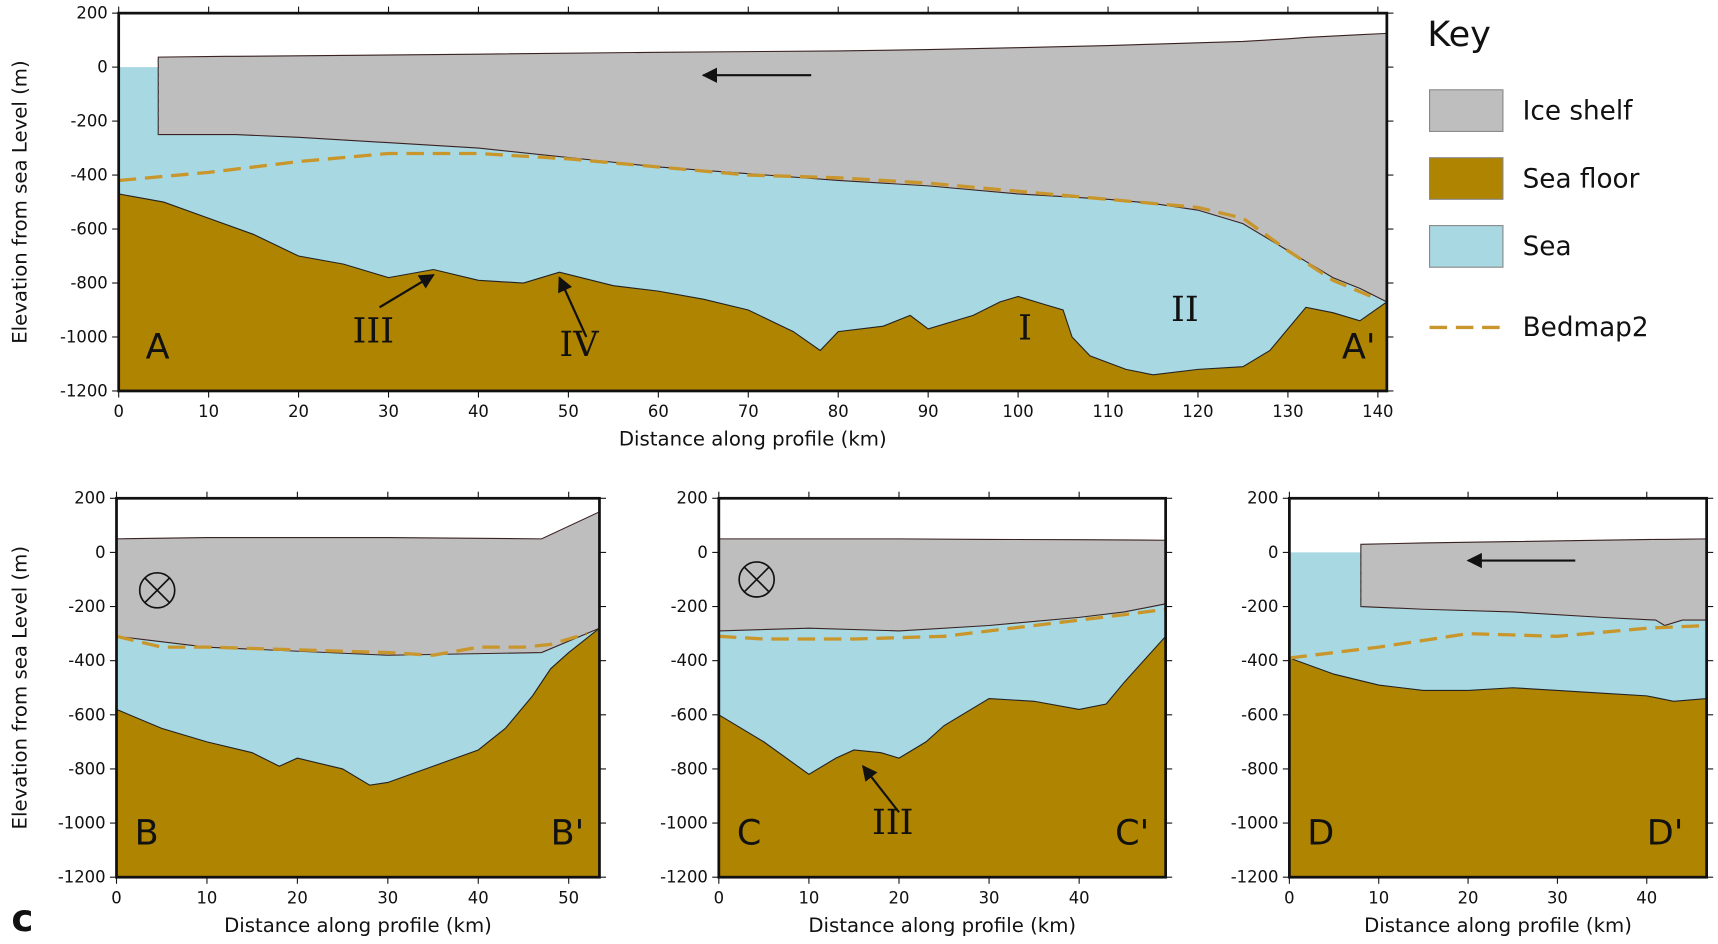  Describe the element at coordinates (838, 411) in the screenshot. I see `x-tick-label: 80` at that location.